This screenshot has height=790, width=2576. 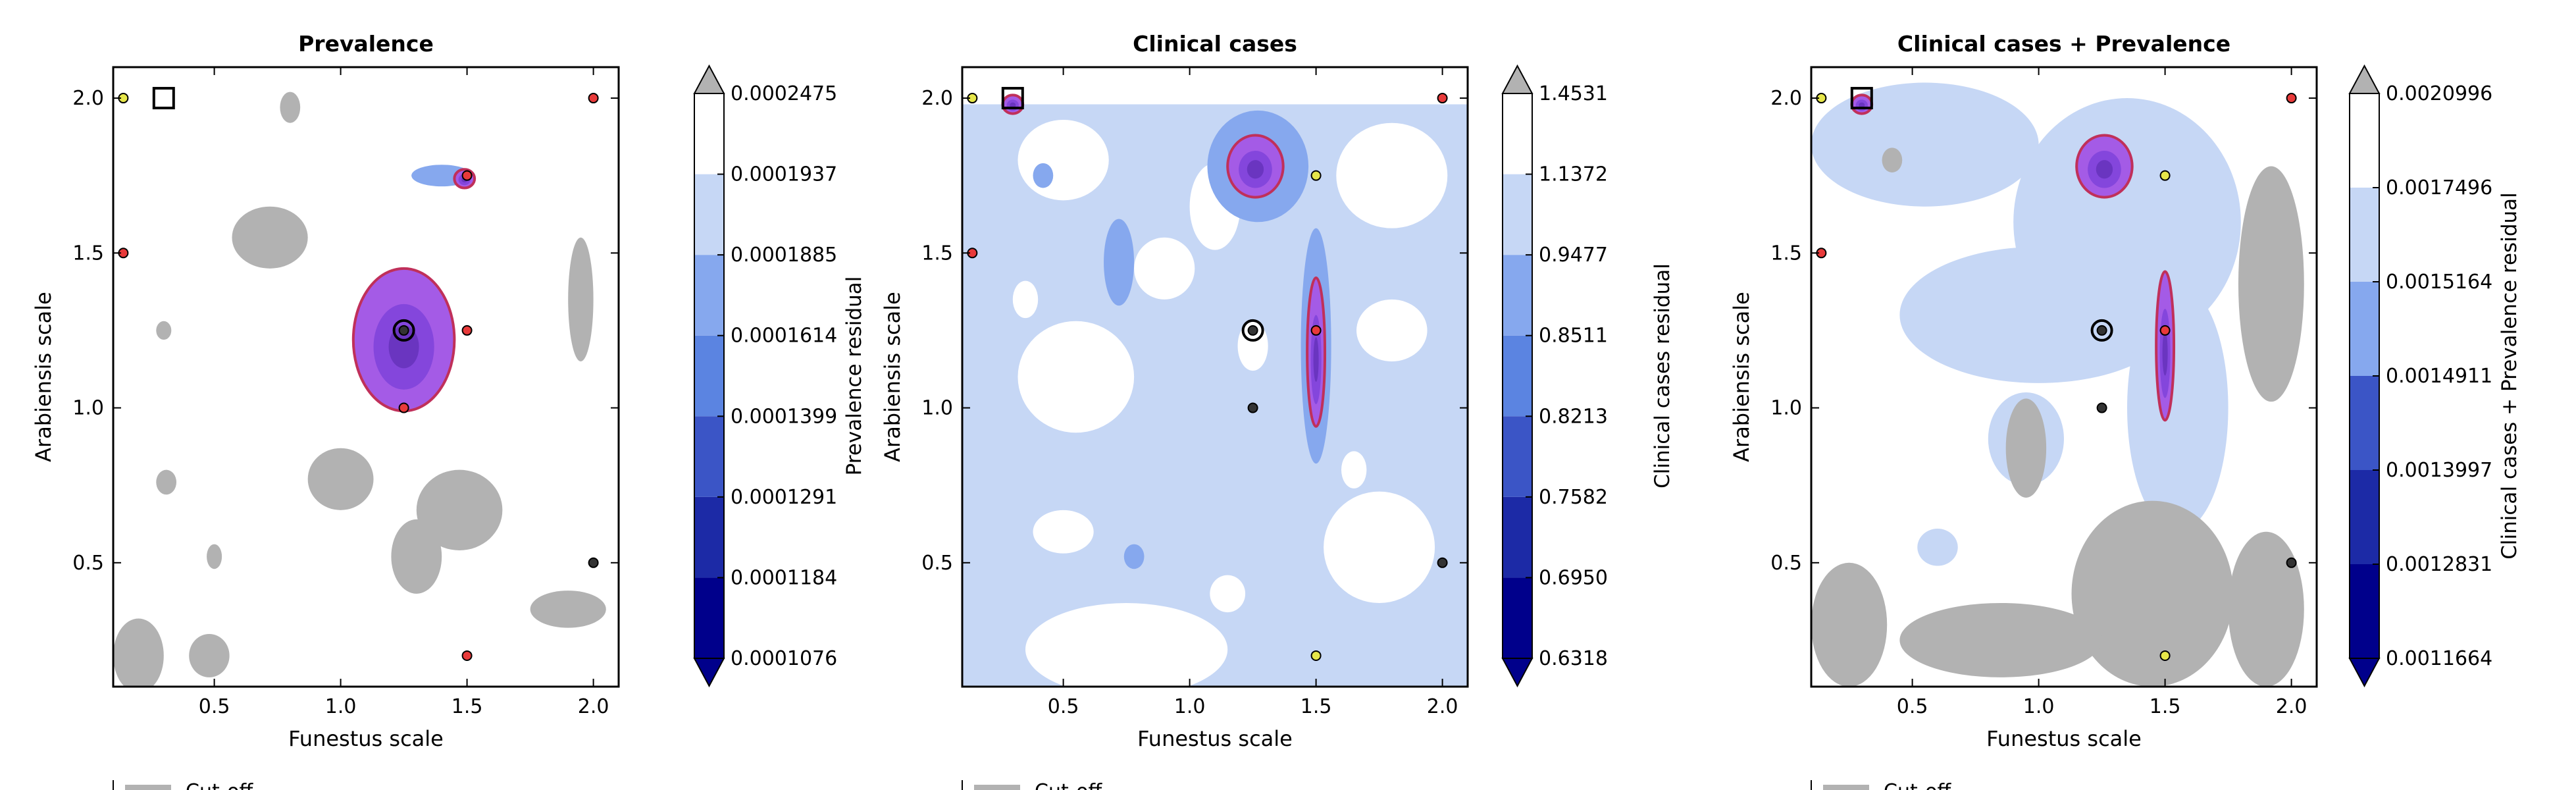 I want to click on plot-top-strip, so click(x=366, y=86).